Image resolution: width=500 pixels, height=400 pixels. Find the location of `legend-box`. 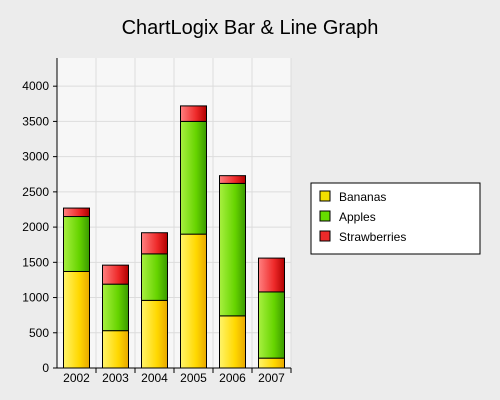

legend-box is located at coordinates (395, 218).